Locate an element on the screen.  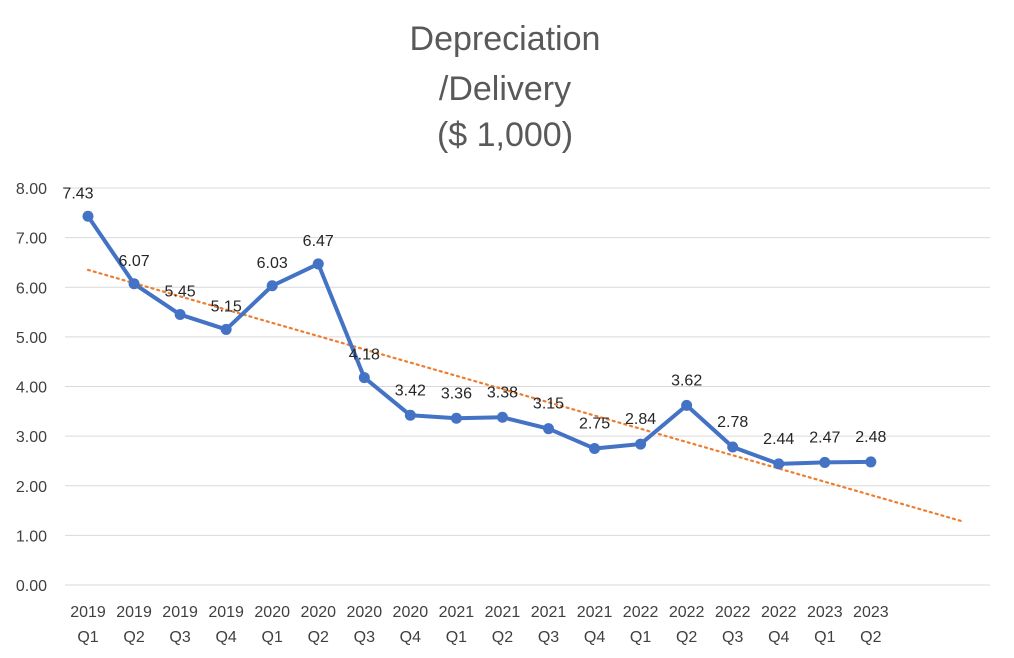
data-label: 7.43 is located at coordinates (77, 193).